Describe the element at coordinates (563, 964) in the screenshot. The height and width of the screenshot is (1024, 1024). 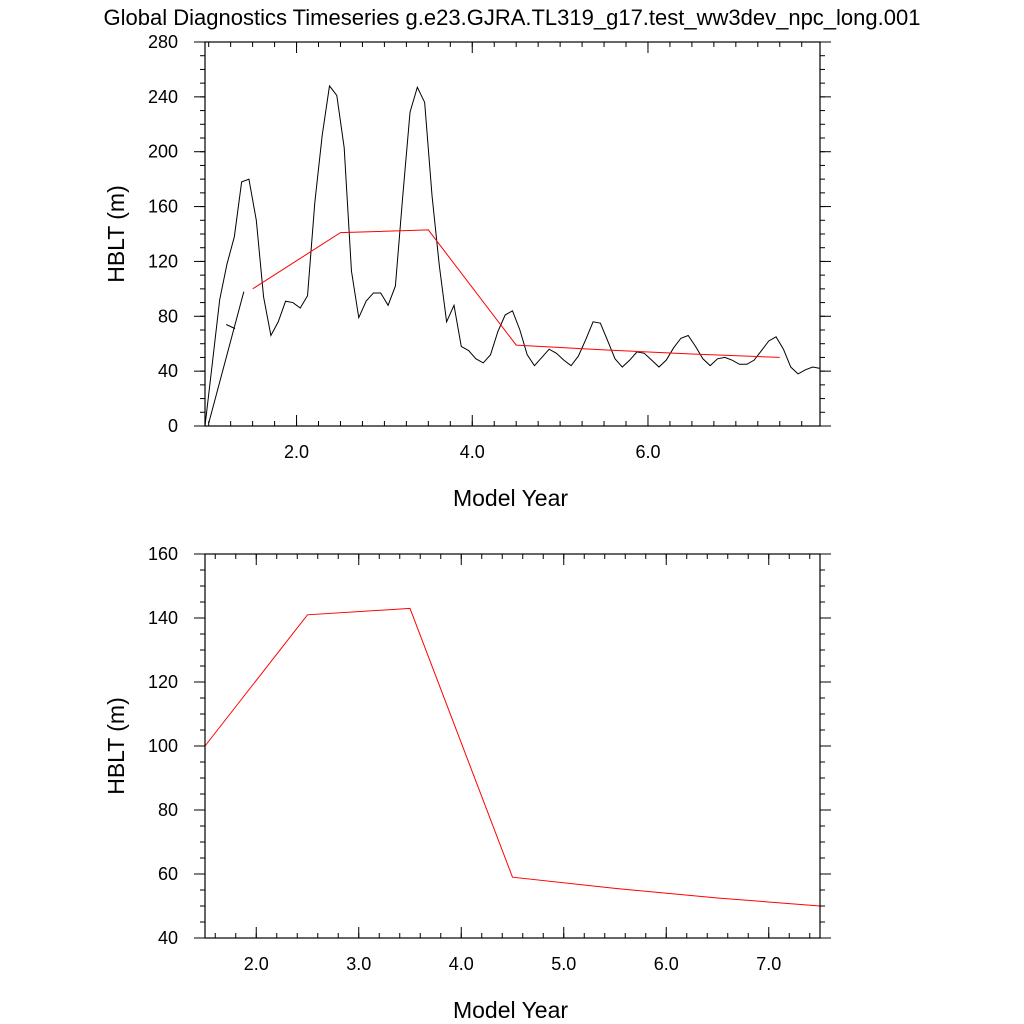
I see `x-tick-label: 5.0` at that location.